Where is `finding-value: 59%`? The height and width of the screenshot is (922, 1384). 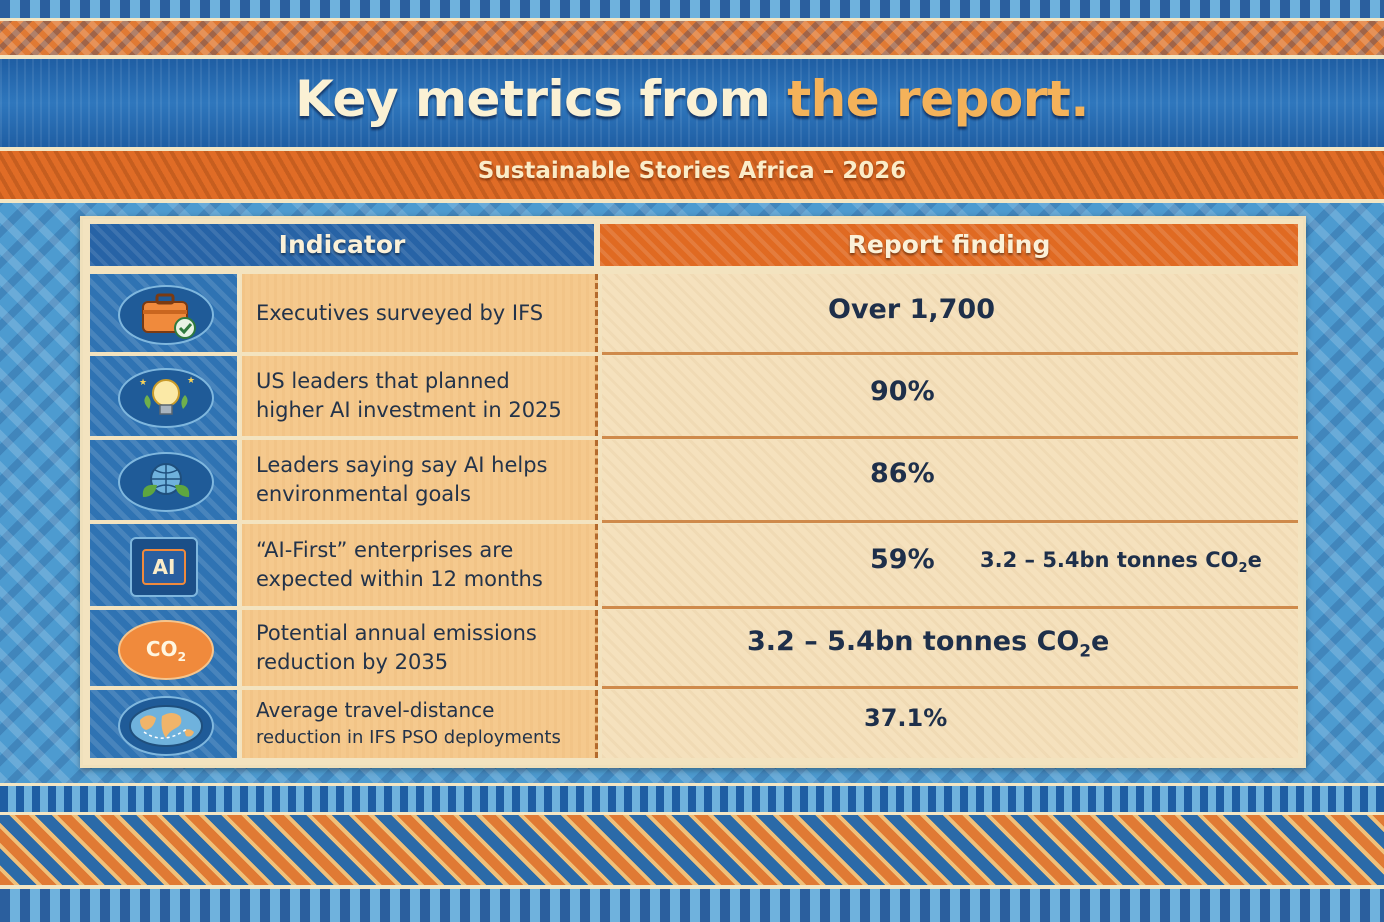 finding-value: 59% is located at coordinates (902, 559).